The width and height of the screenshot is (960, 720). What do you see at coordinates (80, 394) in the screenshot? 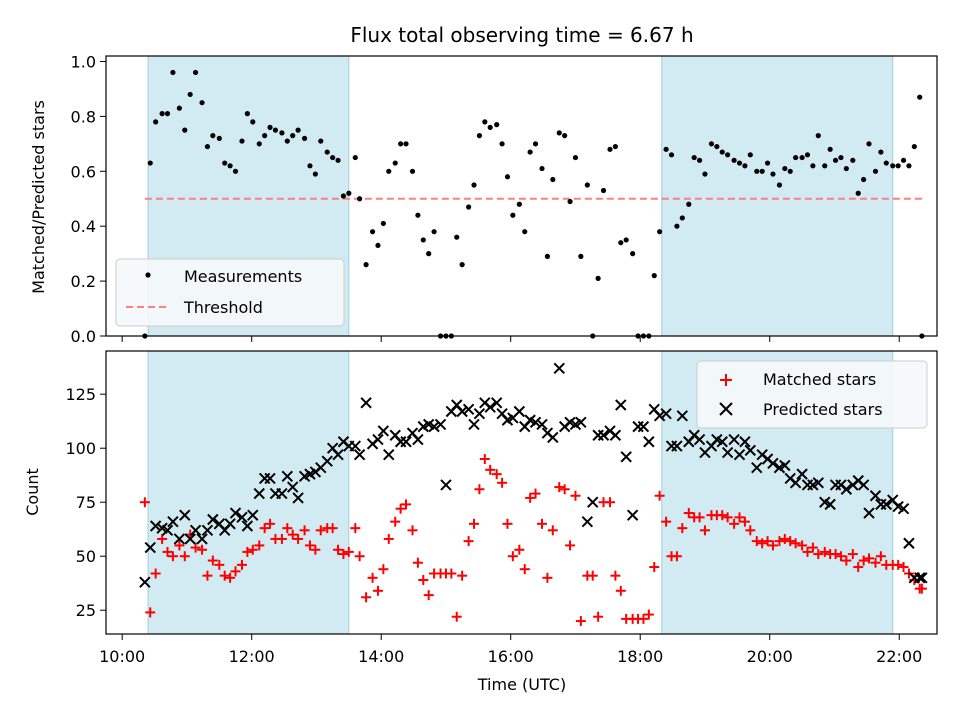
I see `bottom-y-tick-label: 125` at bounding box center [80, 394].